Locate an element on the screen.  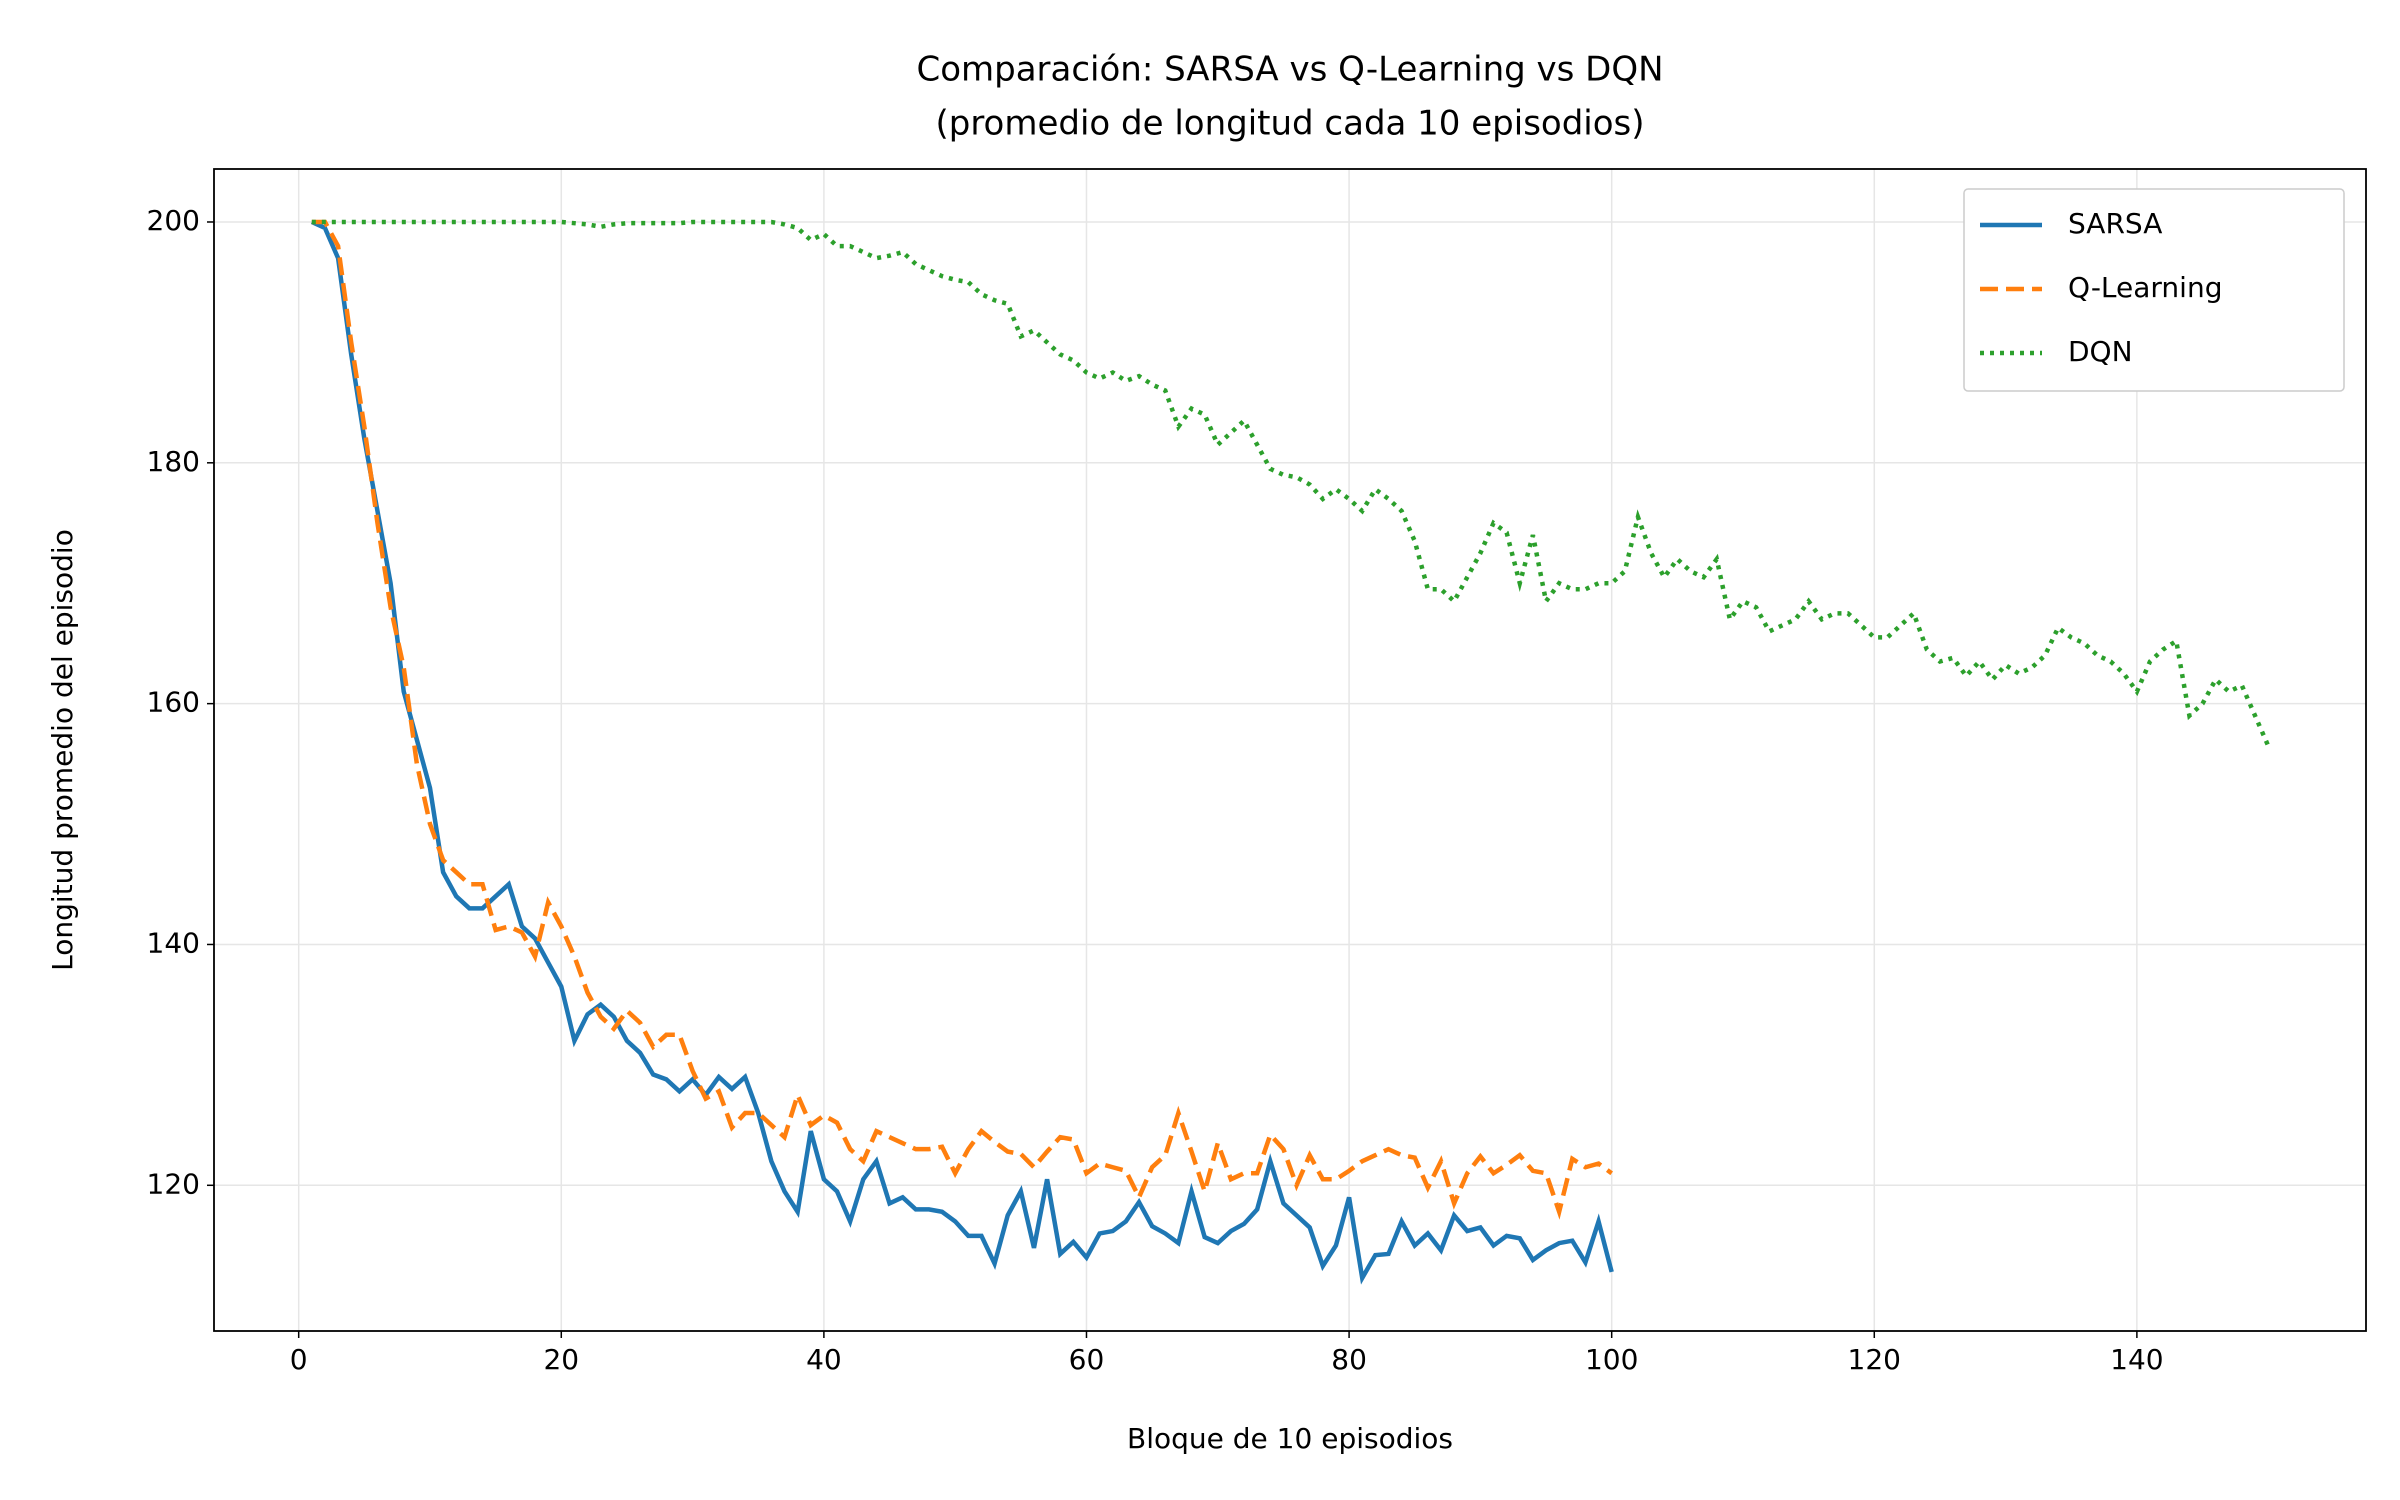
y-tick-label: 180 is located at coordinates (173, 461).